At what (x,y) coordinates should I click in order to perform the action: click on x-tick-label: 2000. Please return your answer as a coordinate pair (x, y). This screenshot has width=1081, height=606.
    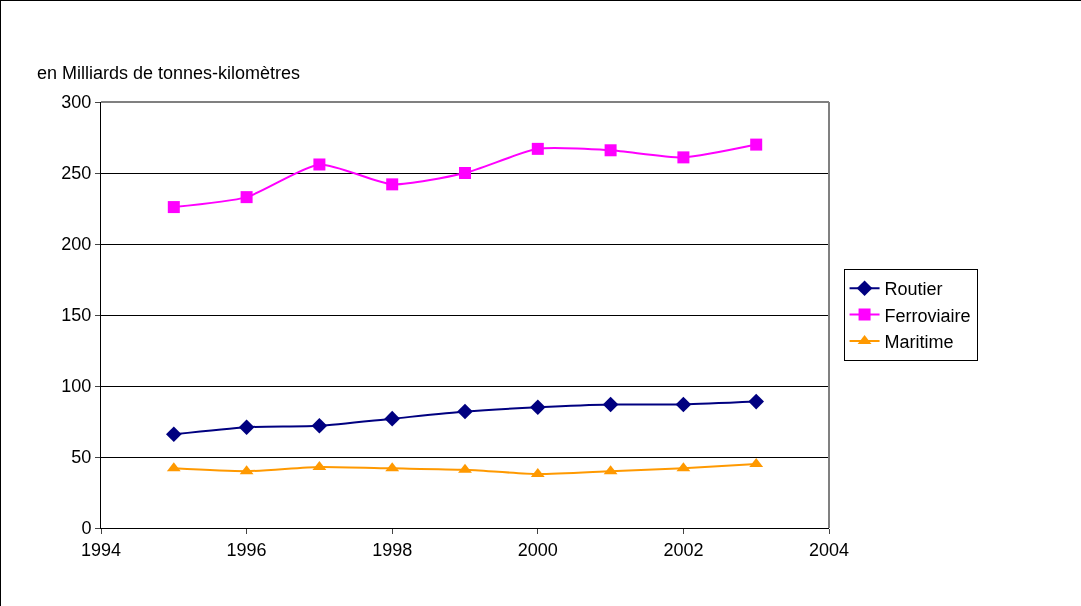
    Looking at the image, I should click on (537, 549).